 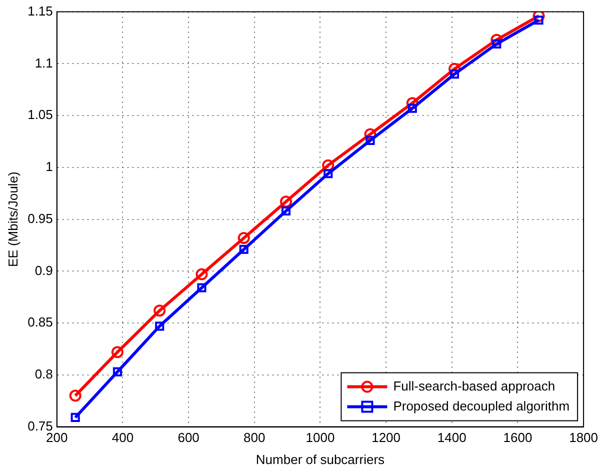 I want to click on y-tick-label: 0.85, so click(x=40, y=322).